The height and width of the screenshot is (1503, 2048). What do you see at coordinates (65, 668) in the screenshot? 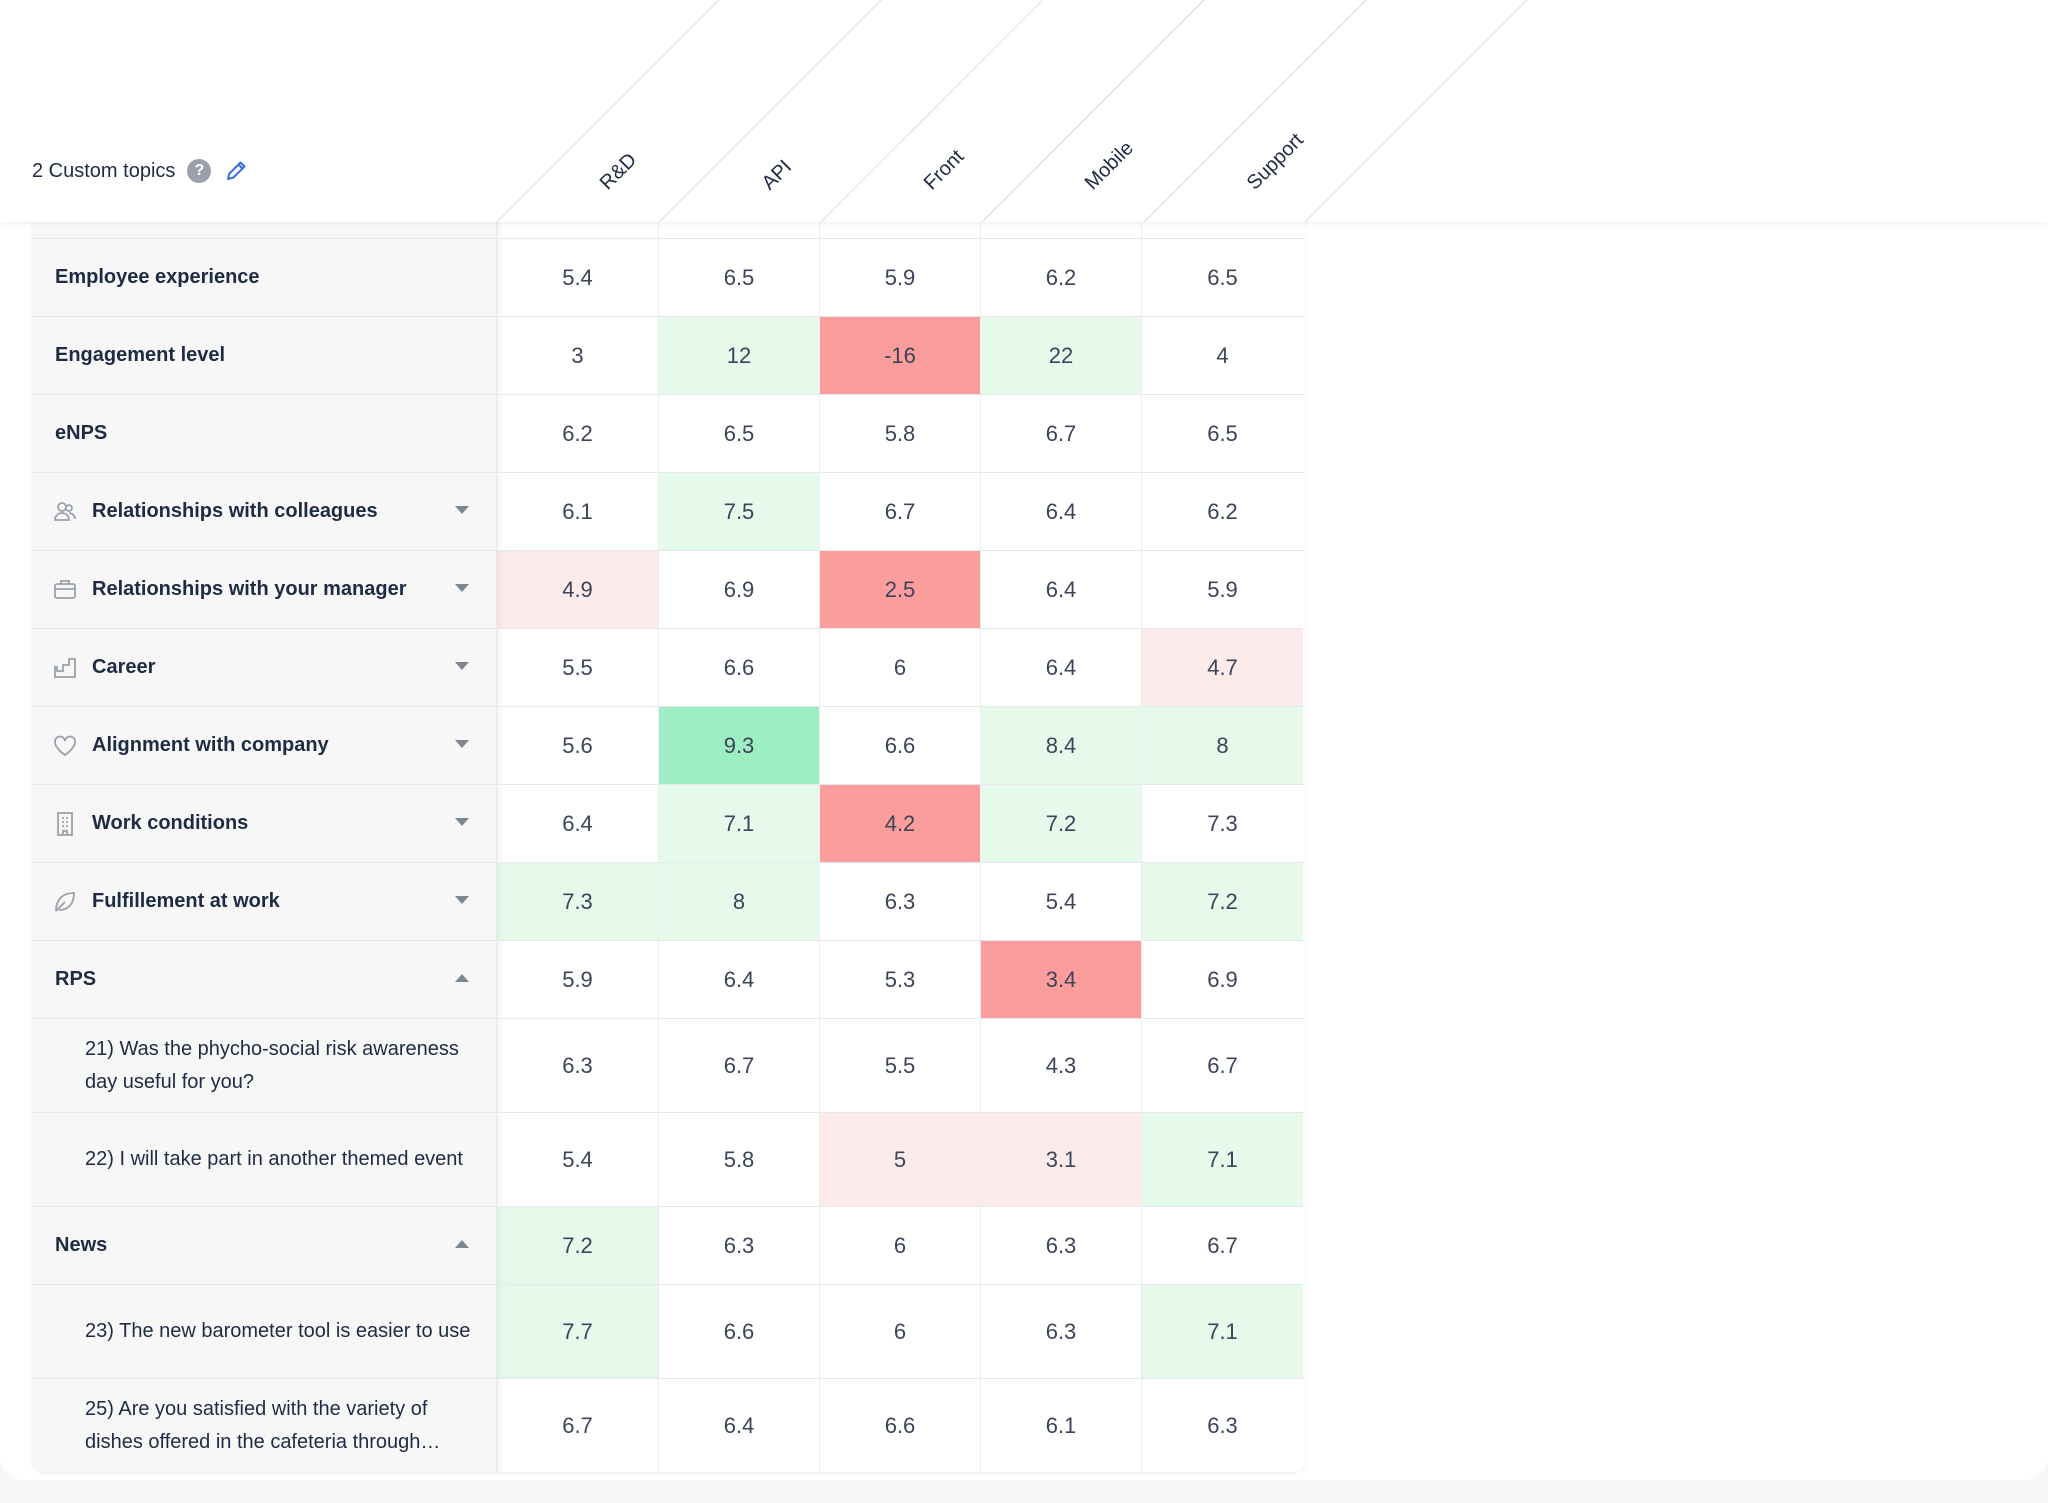
I see `stairs-icon` at bounding box center [65, 668].